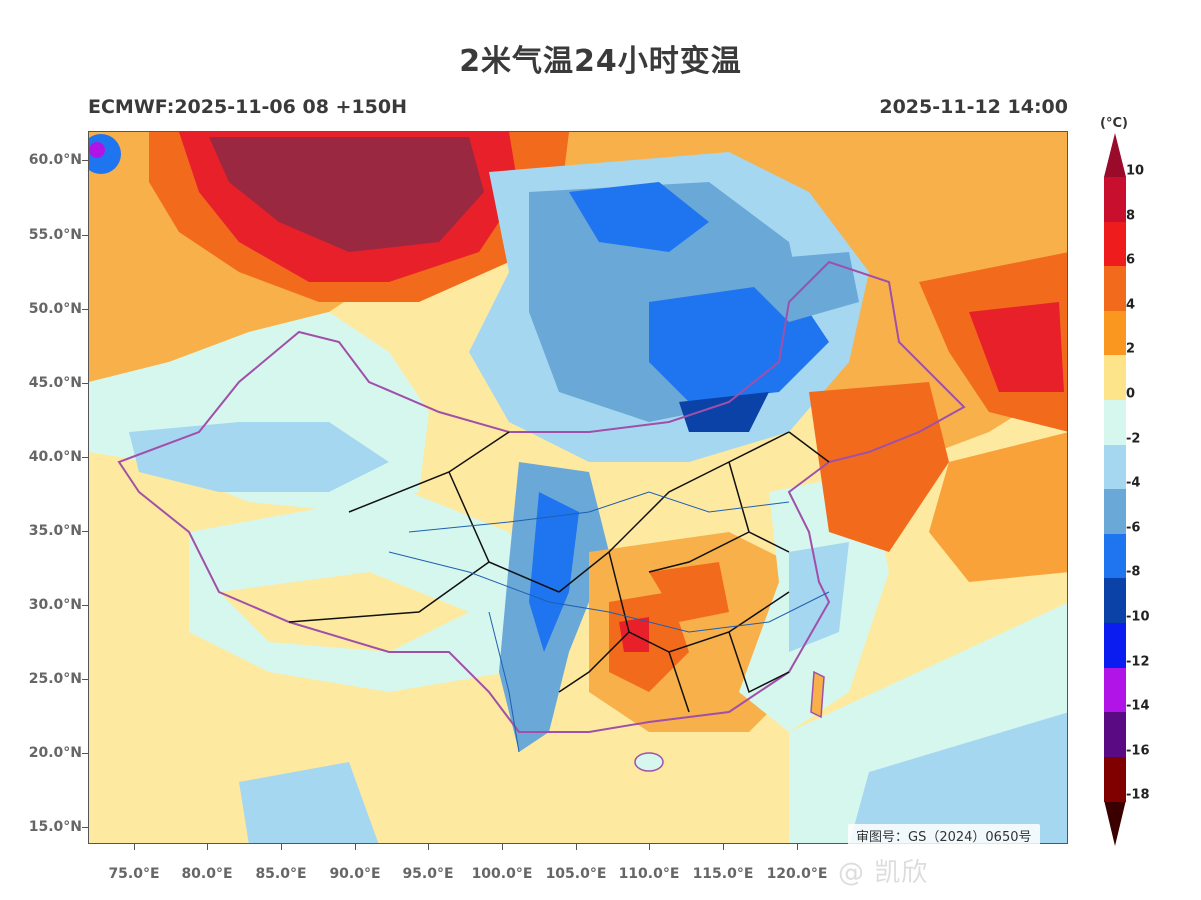  I want to click on colorbar-unit: (°C), so click(1114, 123).